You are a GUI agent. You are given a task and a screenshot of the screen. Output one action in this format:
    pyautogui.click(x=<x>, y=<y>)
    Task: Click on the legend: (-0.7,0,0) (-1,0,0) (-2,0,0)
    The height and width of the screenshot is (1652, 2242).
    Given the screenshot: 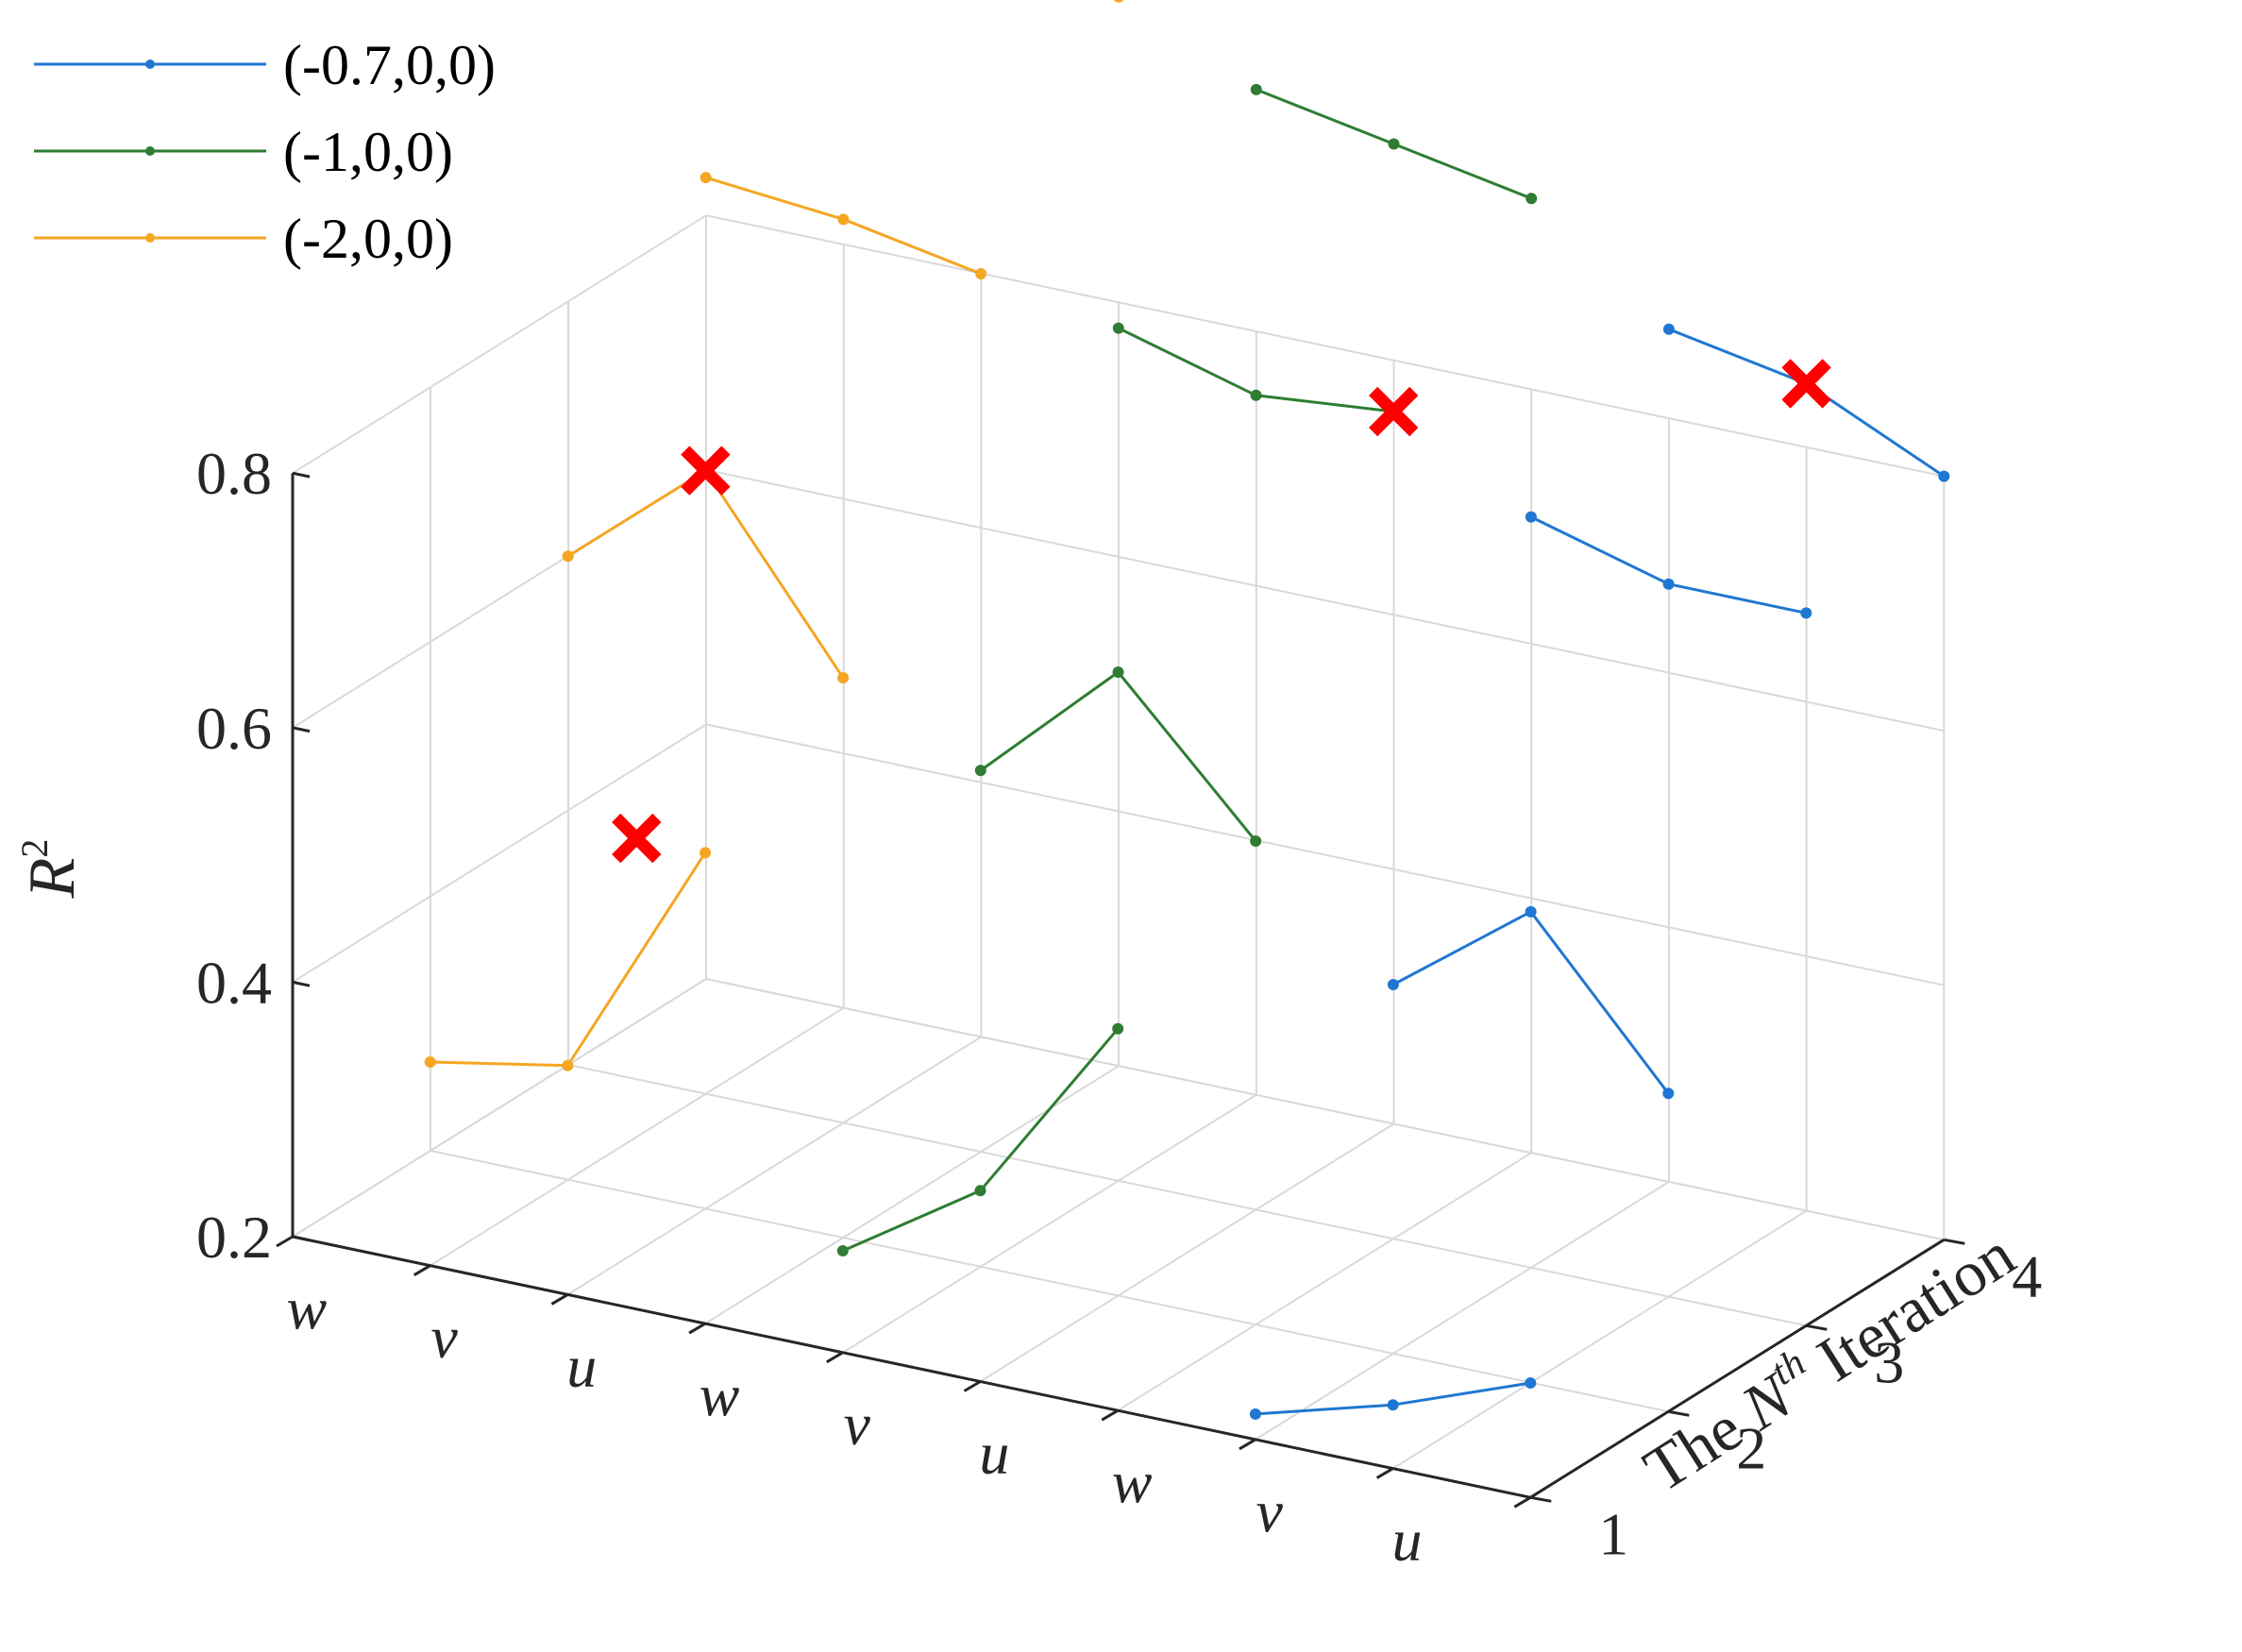 What is the action you would take?
    pyautogui.click(x=265, y=152)
    